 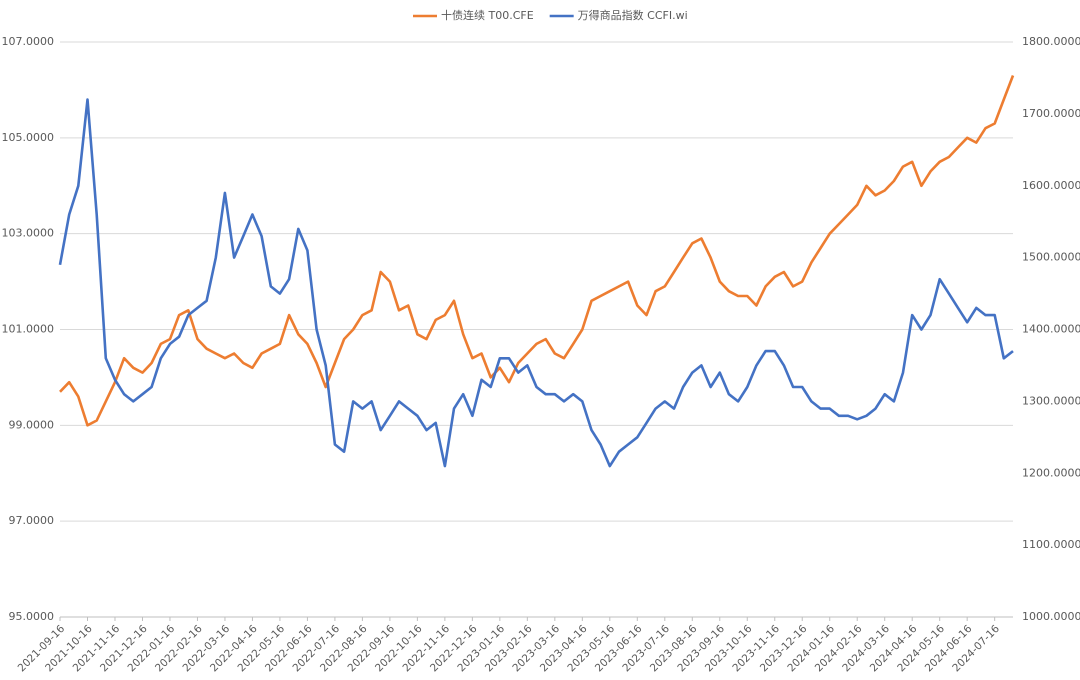 What do you see at coordinates (1051, 472) in the screenshot?
I see `y2-tick-label: 1200.0000` at bounding box center [1051, 472].